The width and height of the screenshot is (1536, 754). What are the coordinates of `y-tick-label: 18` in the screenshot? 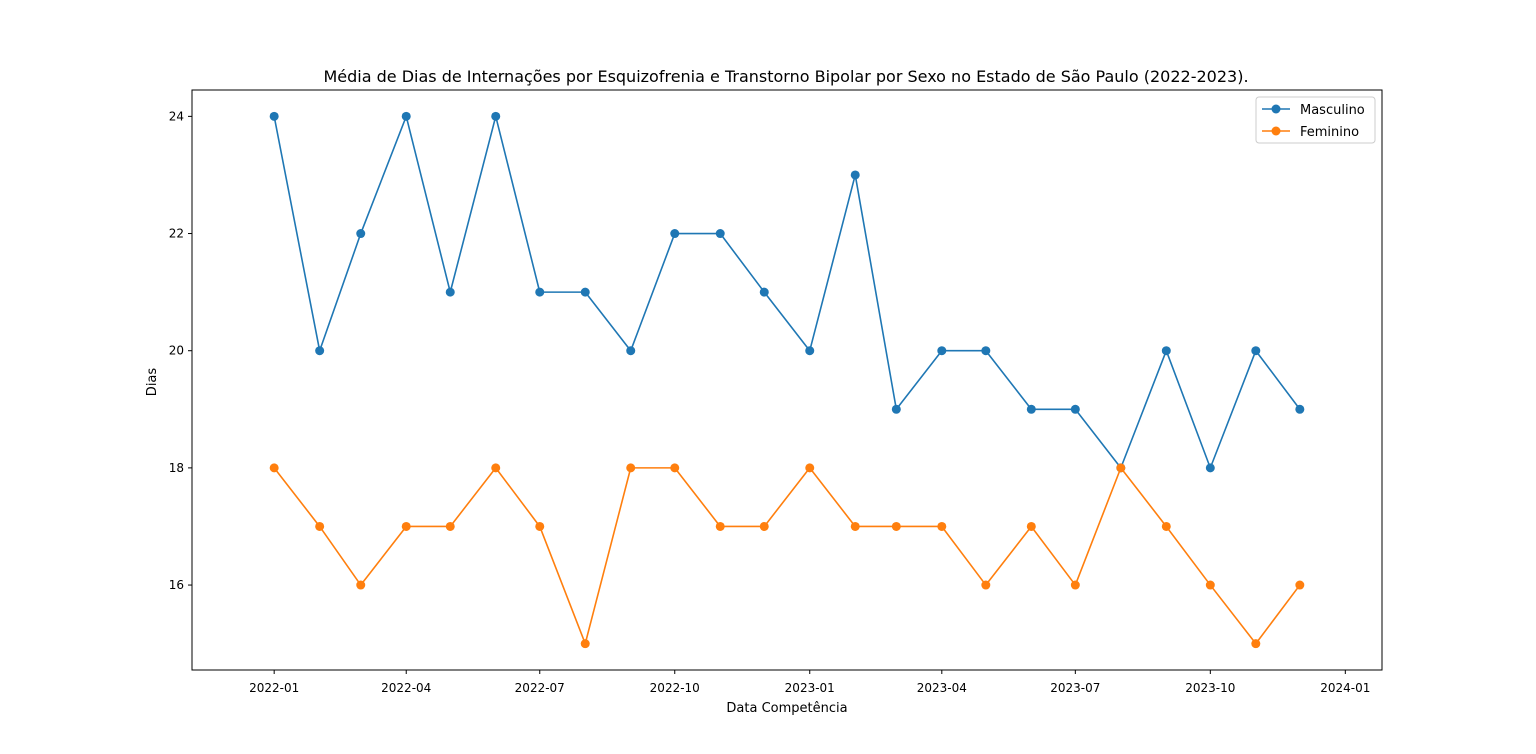 It's located at (176, 468).